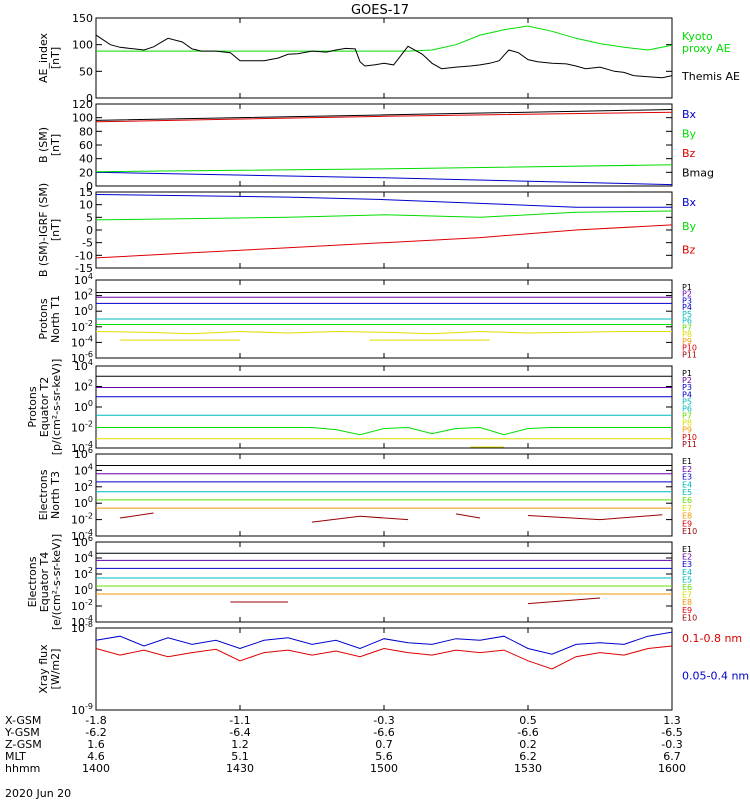 The height and width of the screenshot is (800, 750). Describe the element at coordinates (240, 756) in the screenshot. I see `time-axis-value: 5.1` at that location.